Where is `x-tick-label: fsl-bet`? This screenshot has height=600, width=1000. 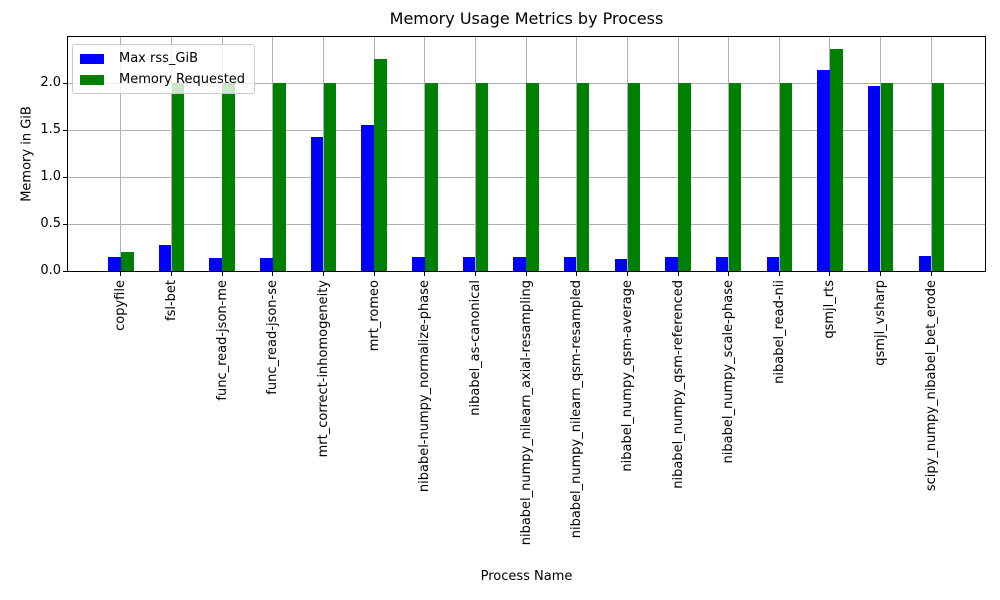 x-tick-label: fsl-bet is located at coordinates (171, 300).